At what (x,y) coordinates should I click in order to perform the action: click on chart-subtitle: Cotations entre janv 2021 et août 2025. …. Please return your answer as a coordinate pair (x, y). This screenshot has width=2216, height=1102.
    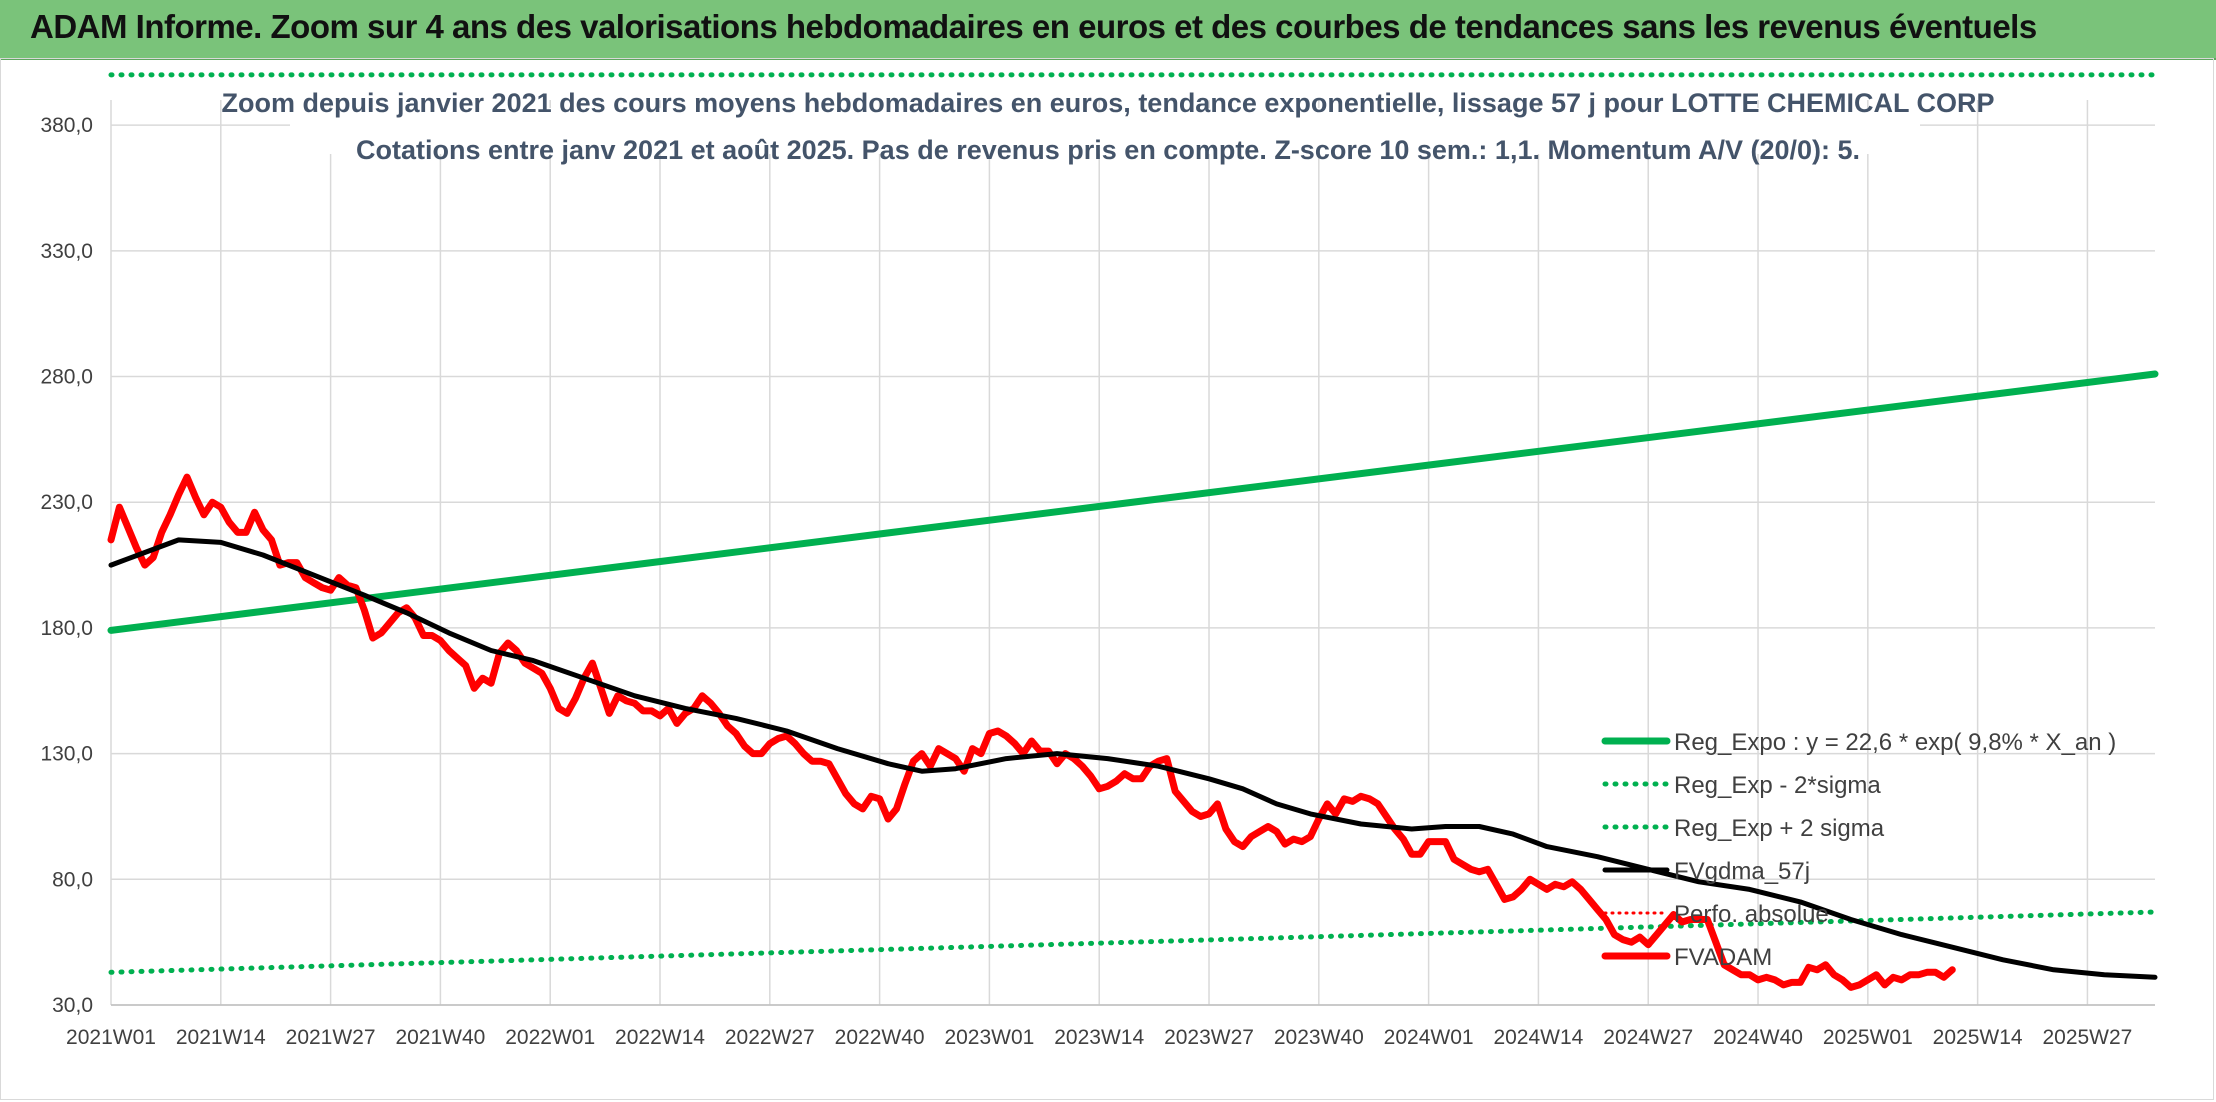
    Looking at the image, I should click on (1108, 150).